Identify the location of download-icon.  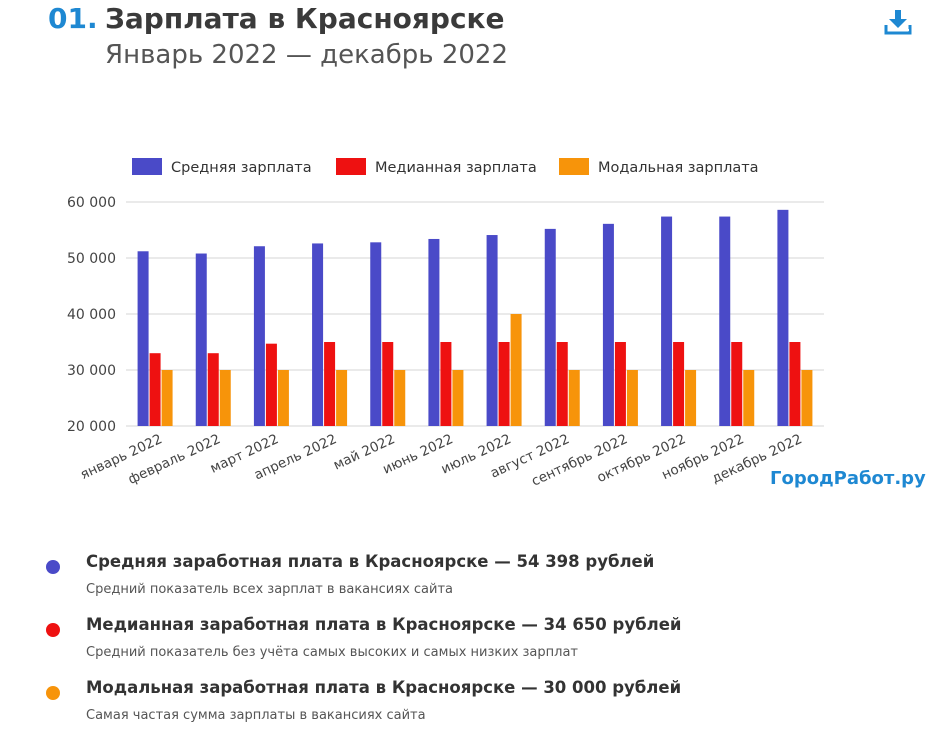
(898, 22).